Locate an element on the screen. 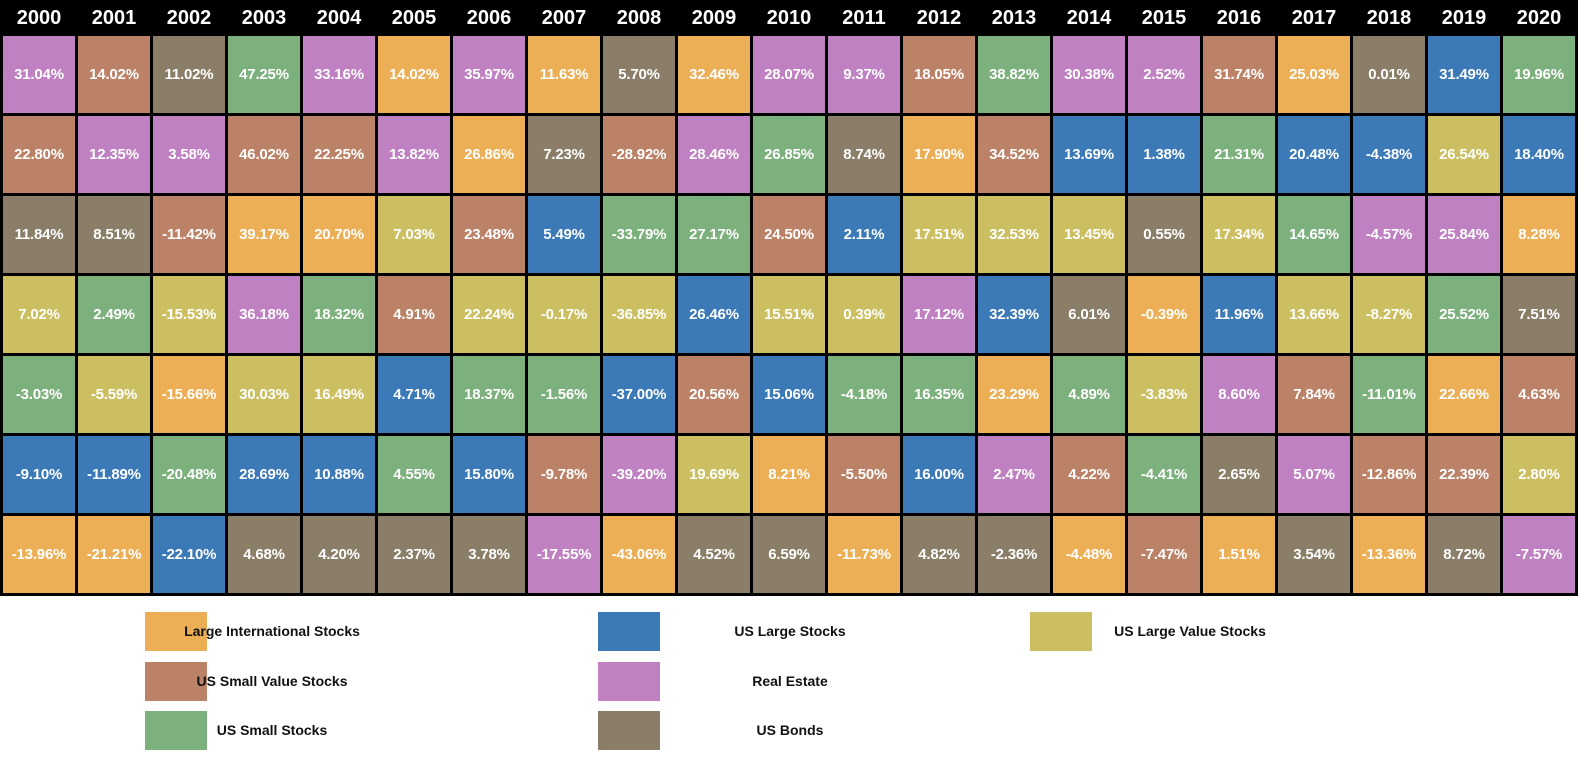  return-cell: 38.82% is located at coordinates (1014, 74).